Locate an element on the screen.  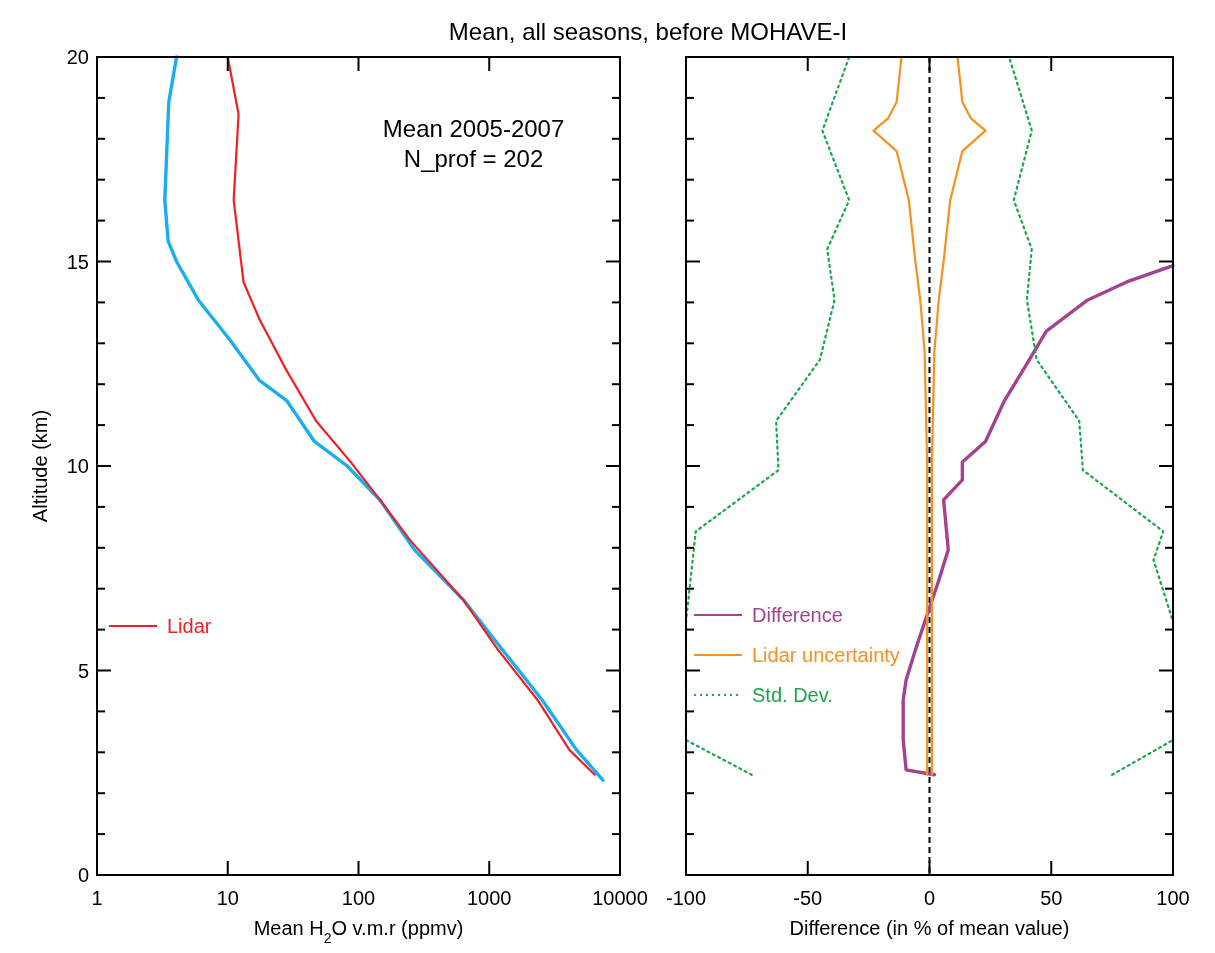
x-axis-title: Difference (in % of mean value) is located at coordinates (929, 928).